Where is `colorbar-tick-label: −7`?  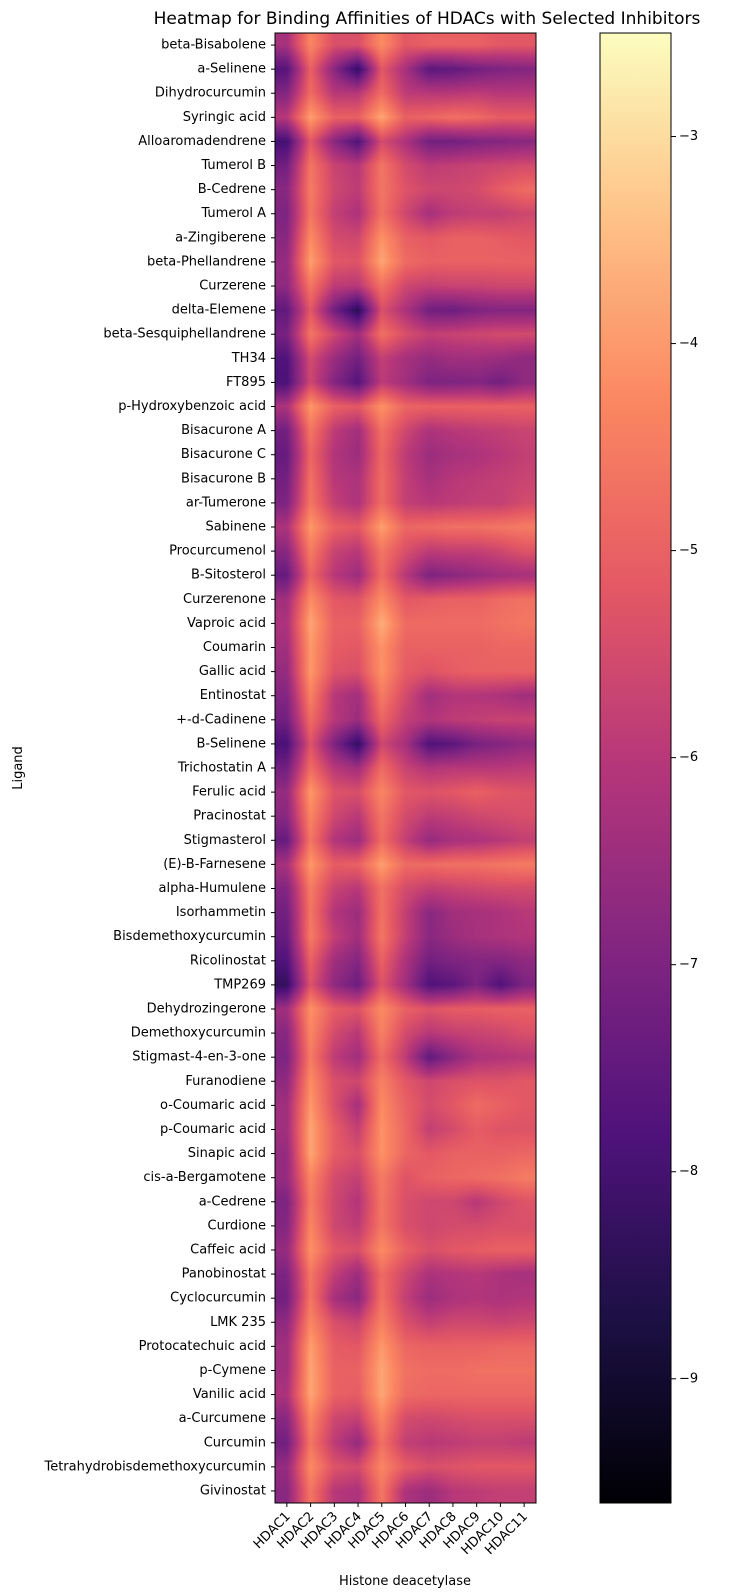
colorbar-tick-label: −7 is located at coordinates (688, 964).